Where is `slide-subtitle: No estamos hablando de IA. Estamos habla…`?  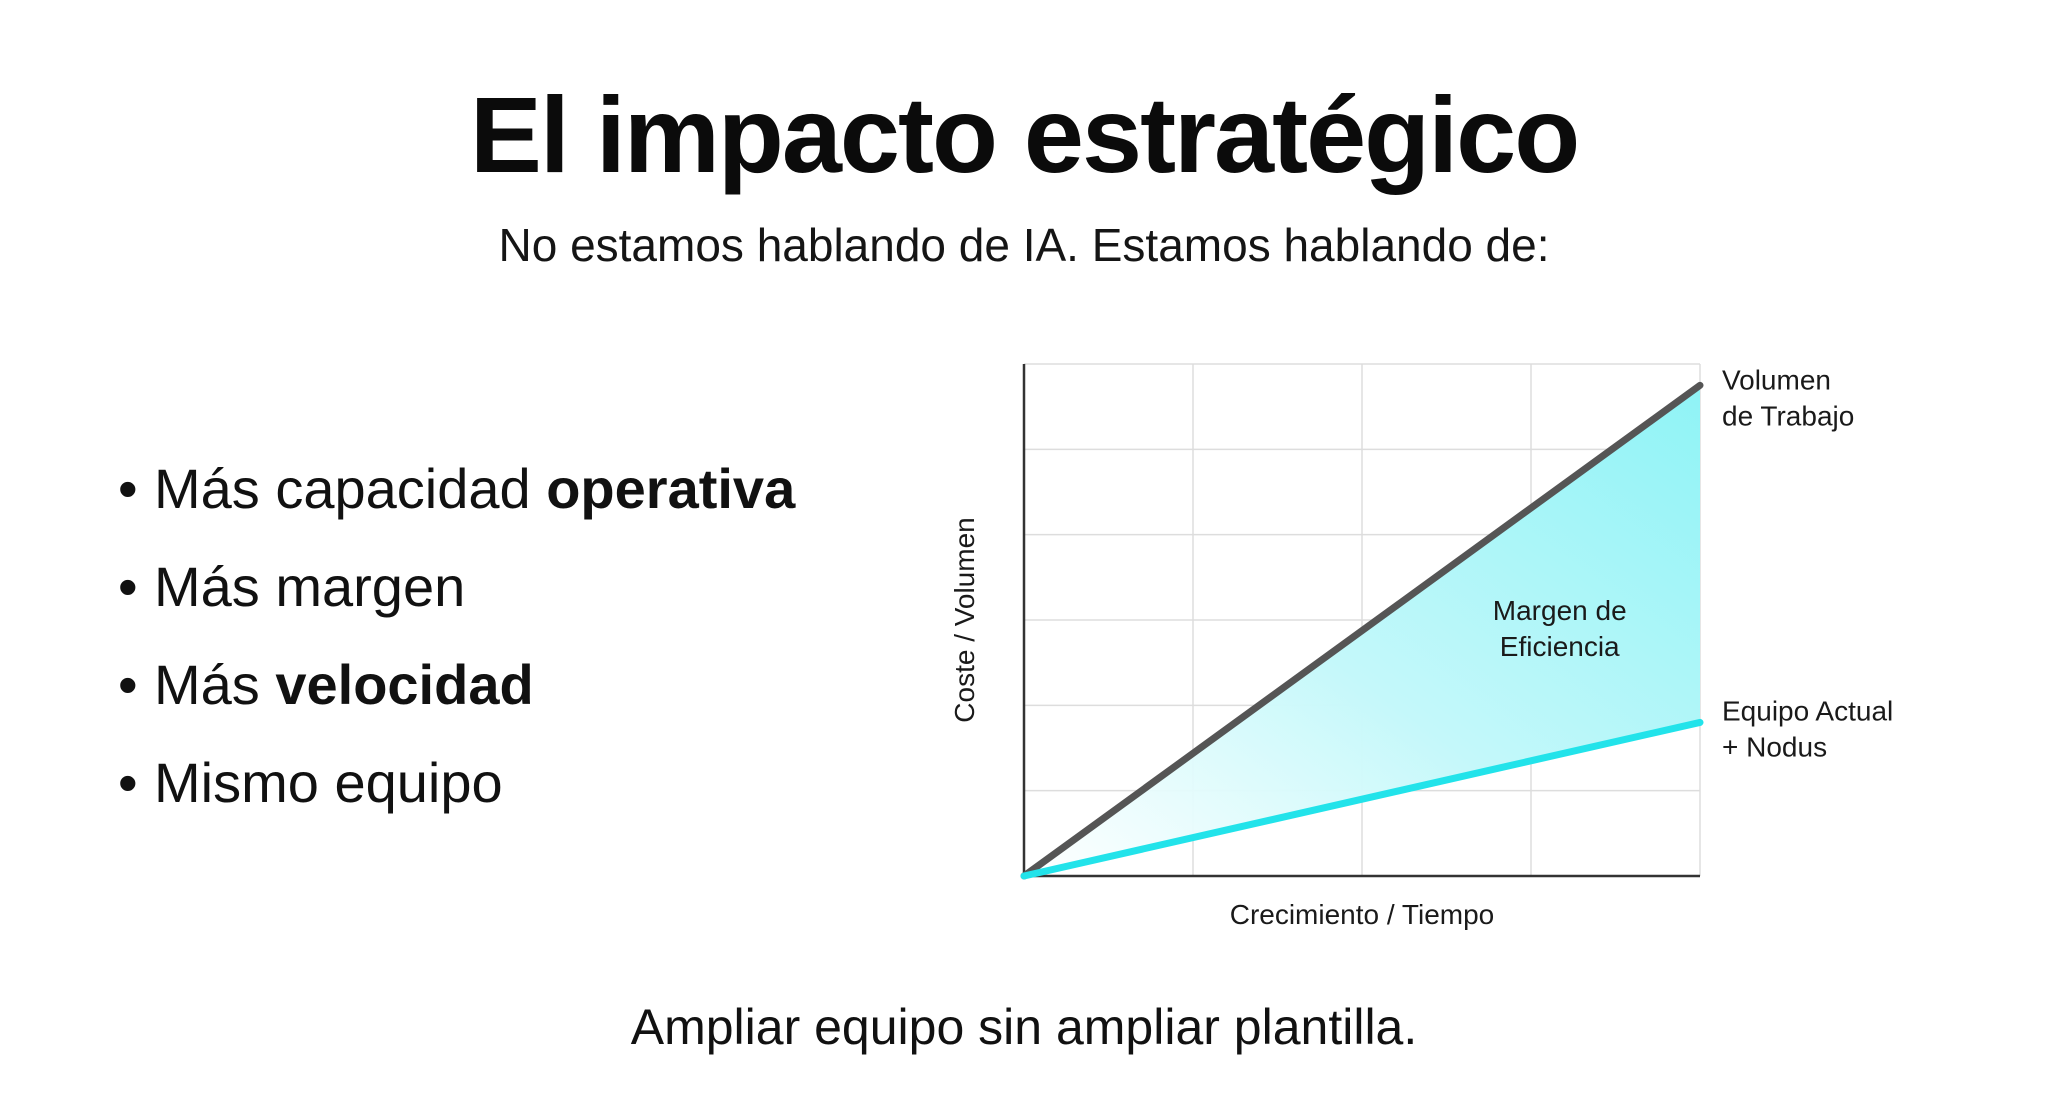 slide-subtitle: No estamos hablando de IA. Estamos habla… is located at coordinates (1024, 245).